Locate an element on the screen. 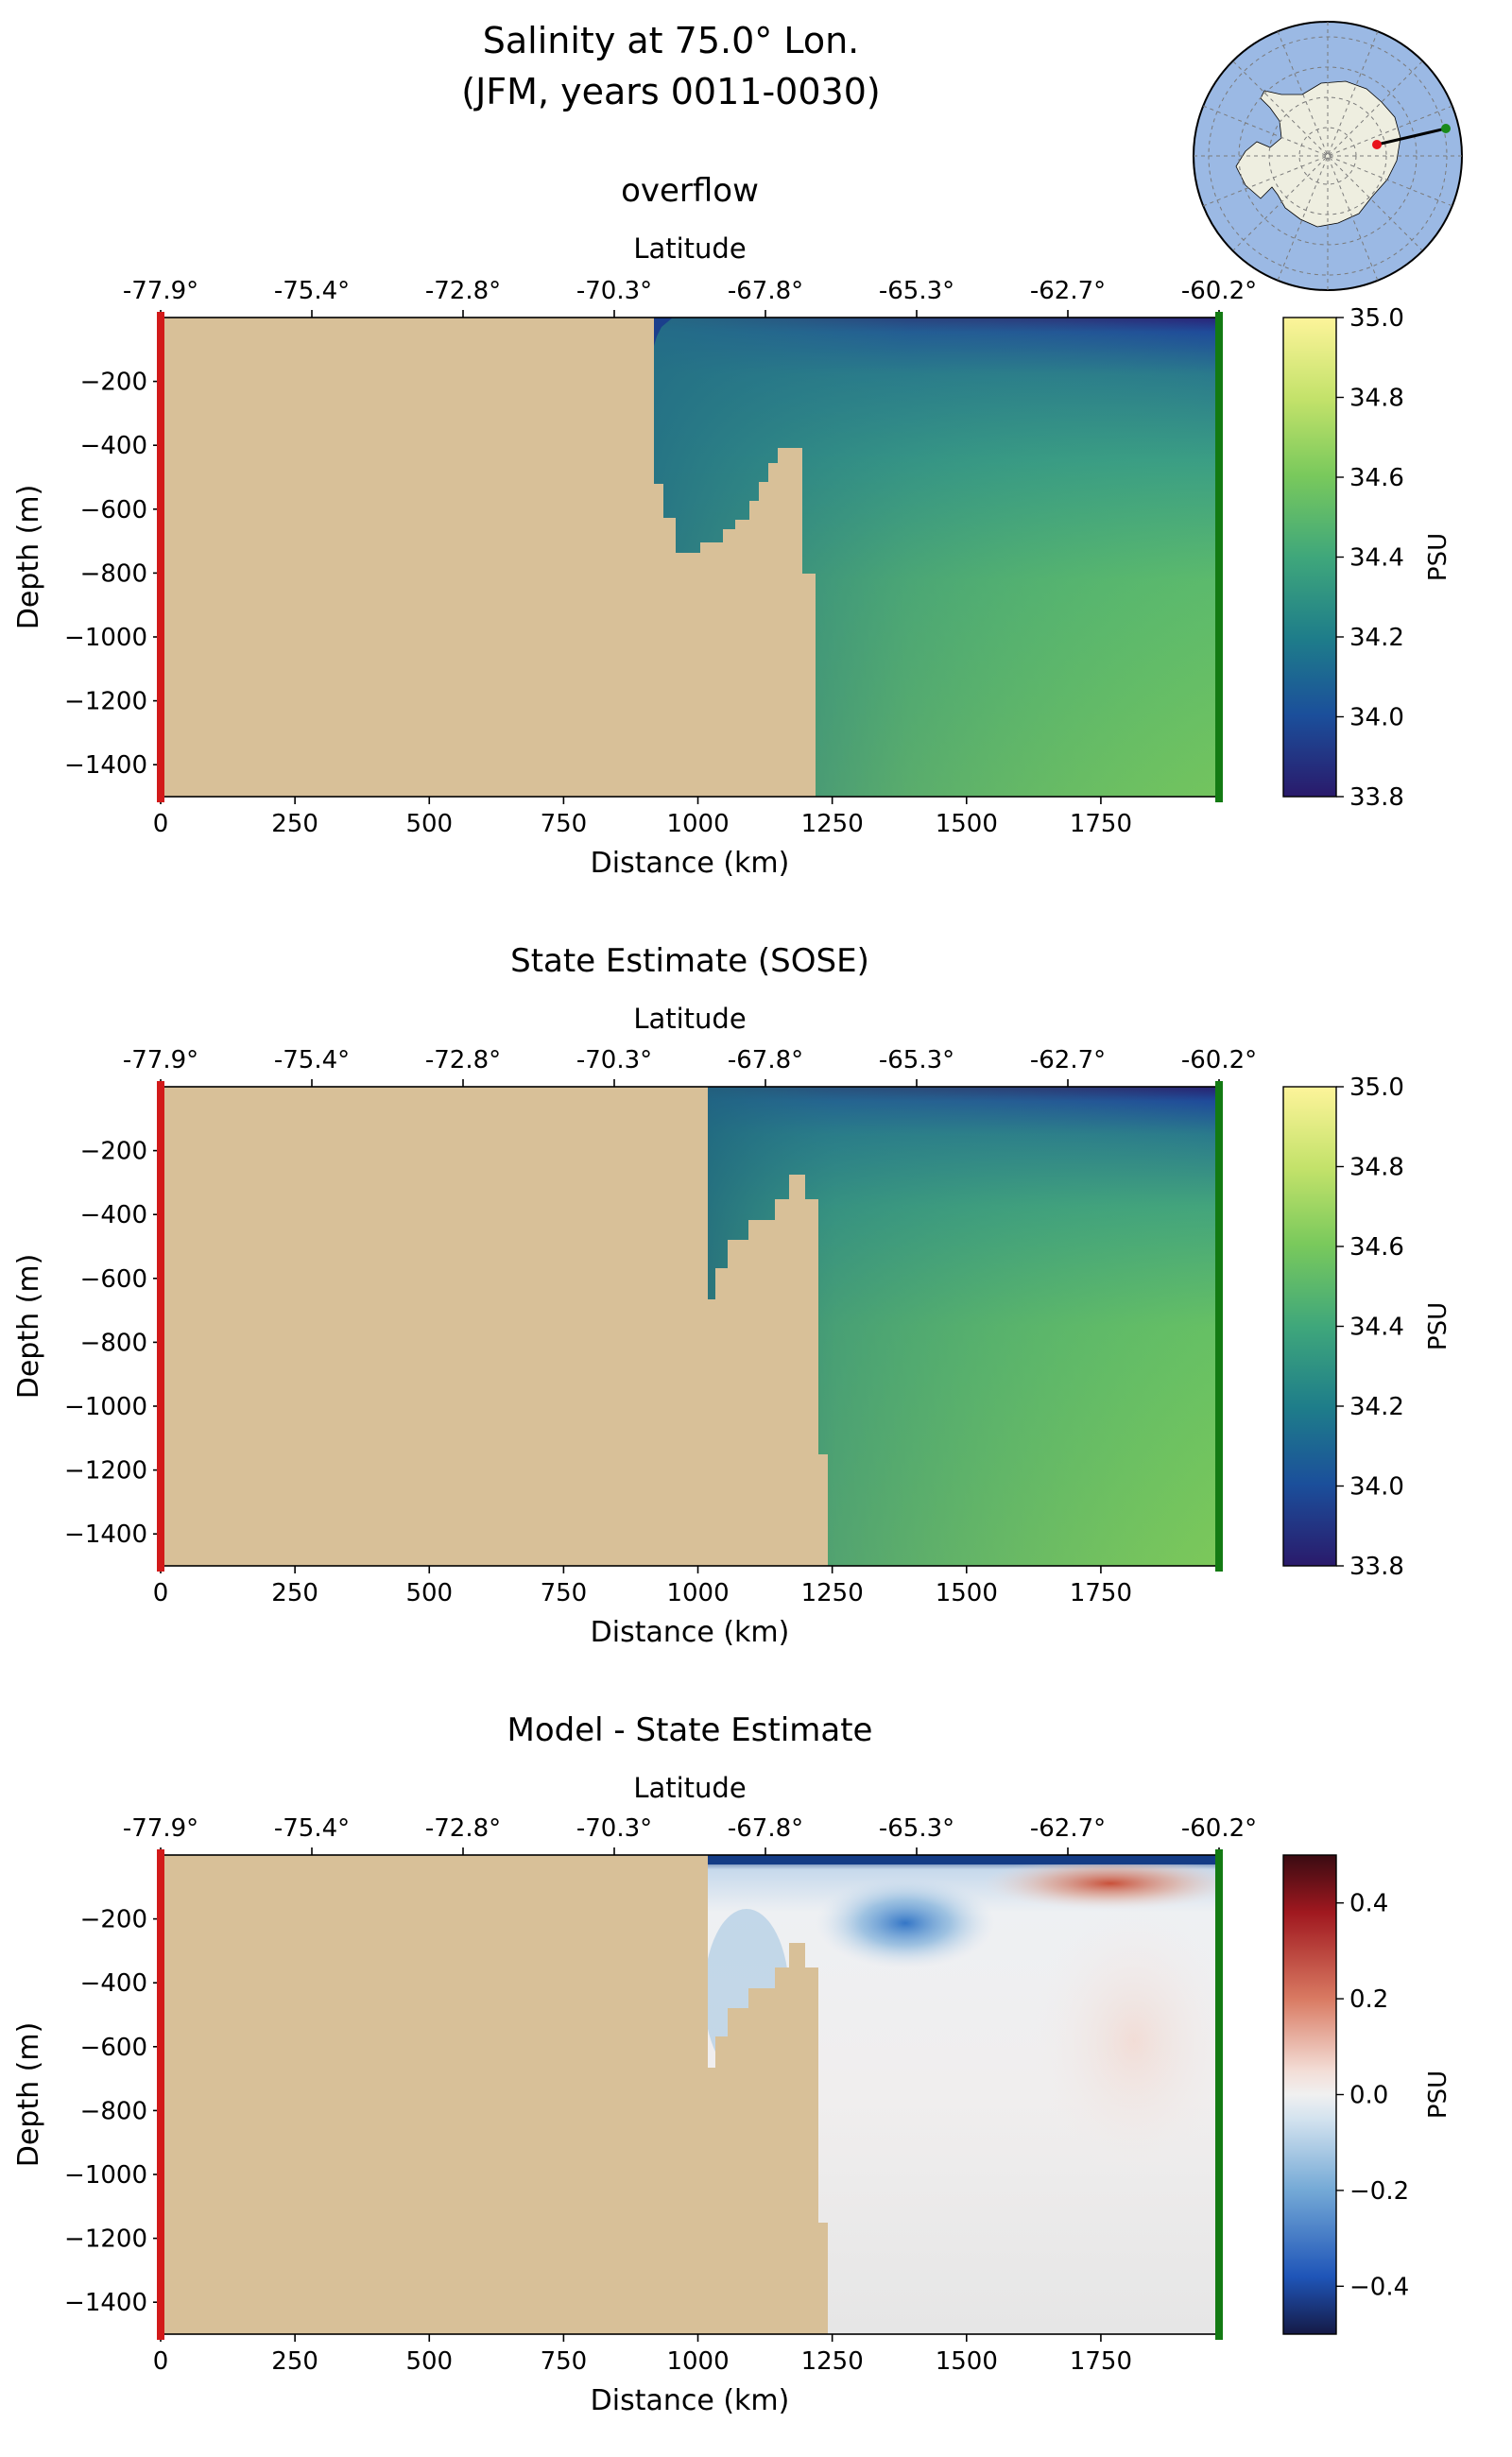 The width and height of the screenshot is (1512, 2457). section-start-marker is located at coordinates (1377, 144).